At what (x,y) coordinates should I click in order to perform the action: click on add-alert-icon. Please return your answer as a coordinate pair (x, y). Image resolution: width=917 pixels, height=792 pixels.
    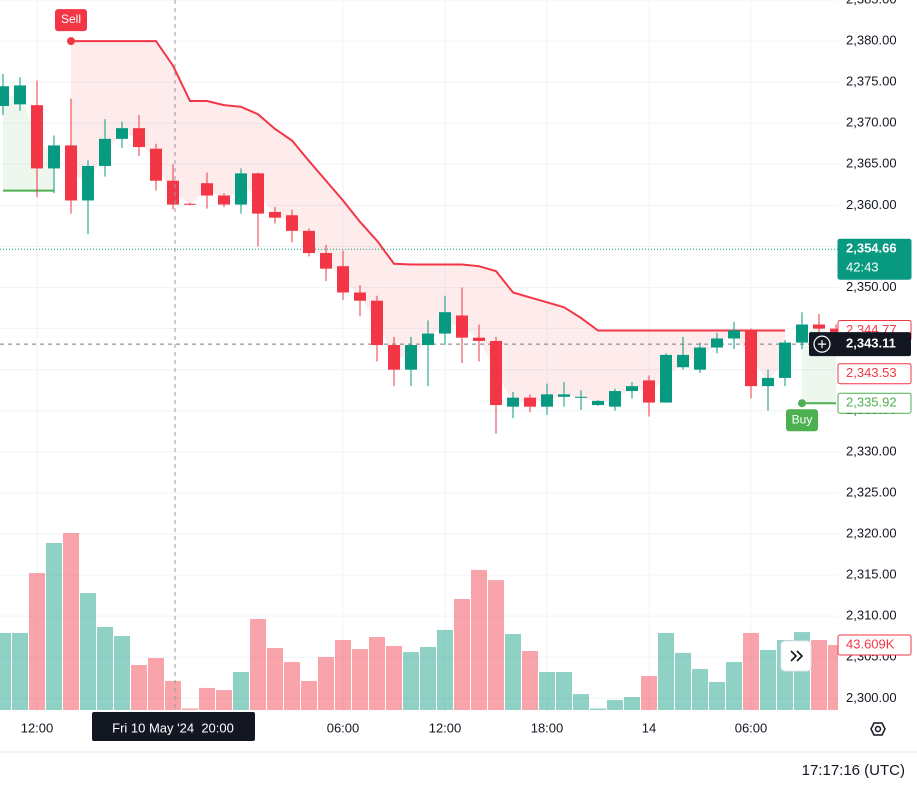
    Looking at the image, I should click on (822, 344).